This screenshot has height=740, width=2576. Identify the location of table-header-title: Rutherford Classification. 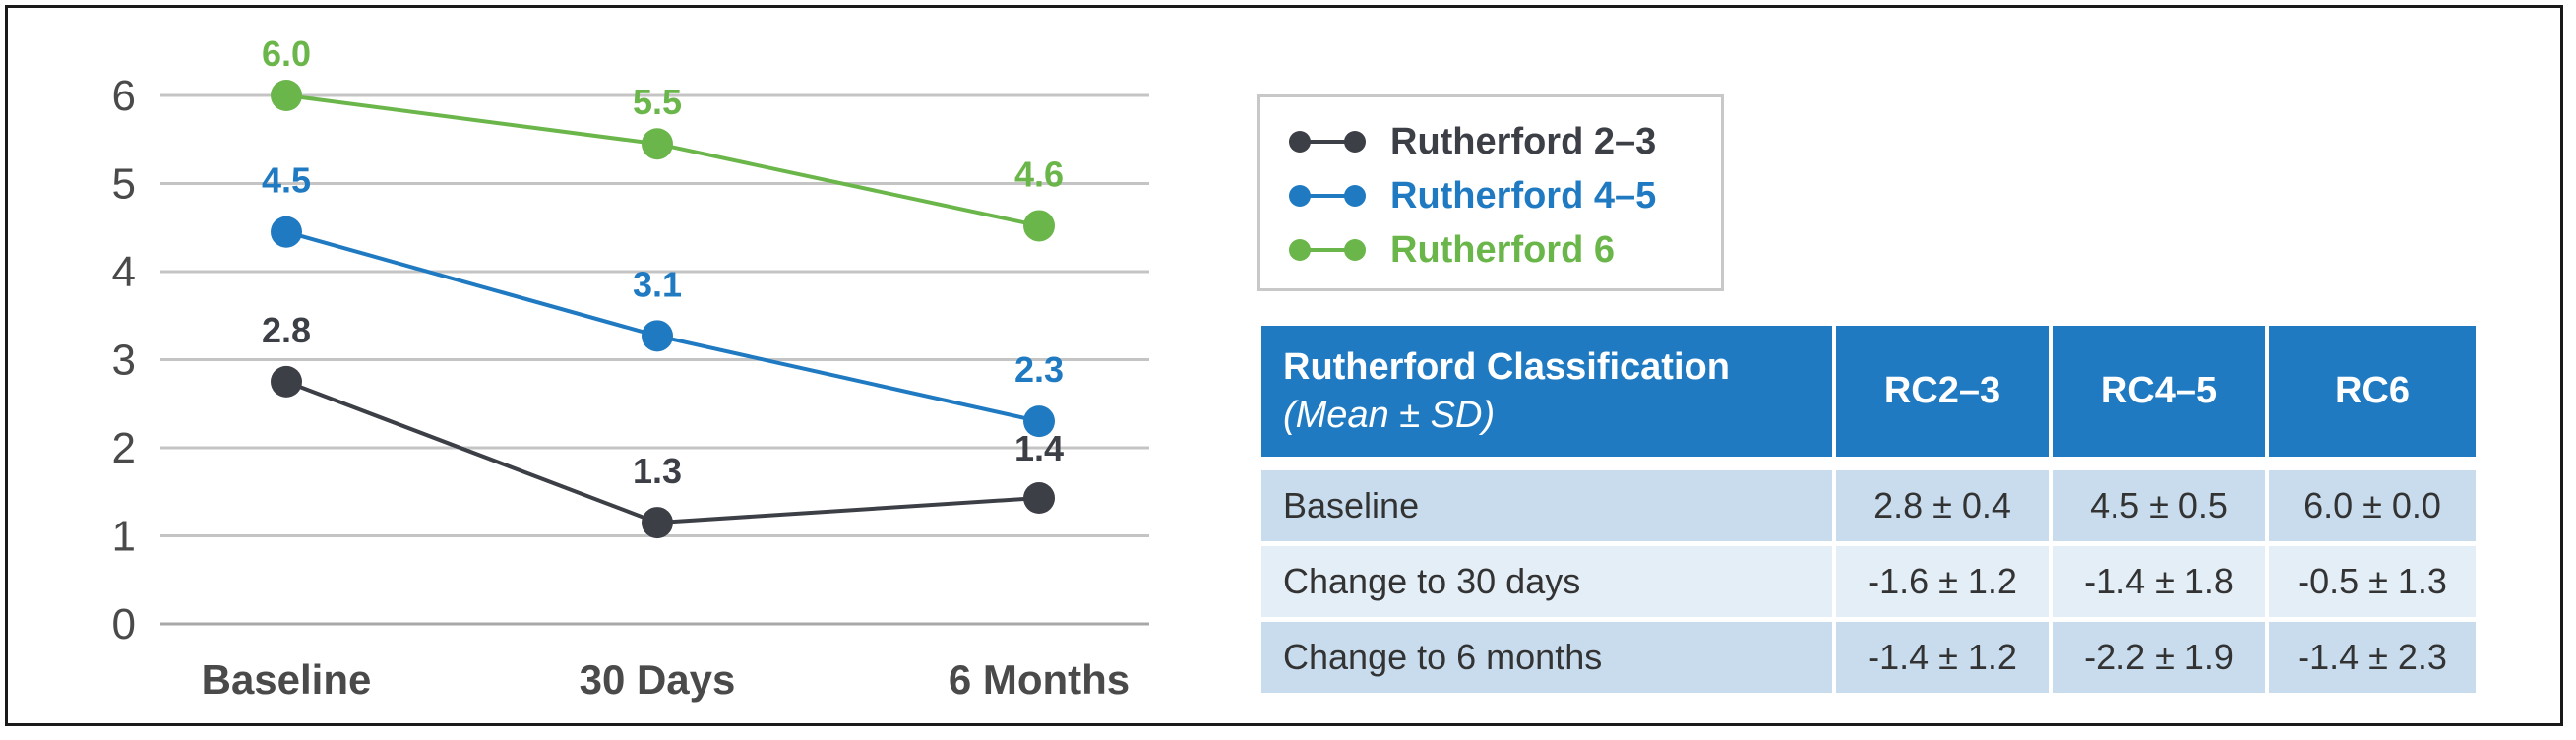
(1506, 367).